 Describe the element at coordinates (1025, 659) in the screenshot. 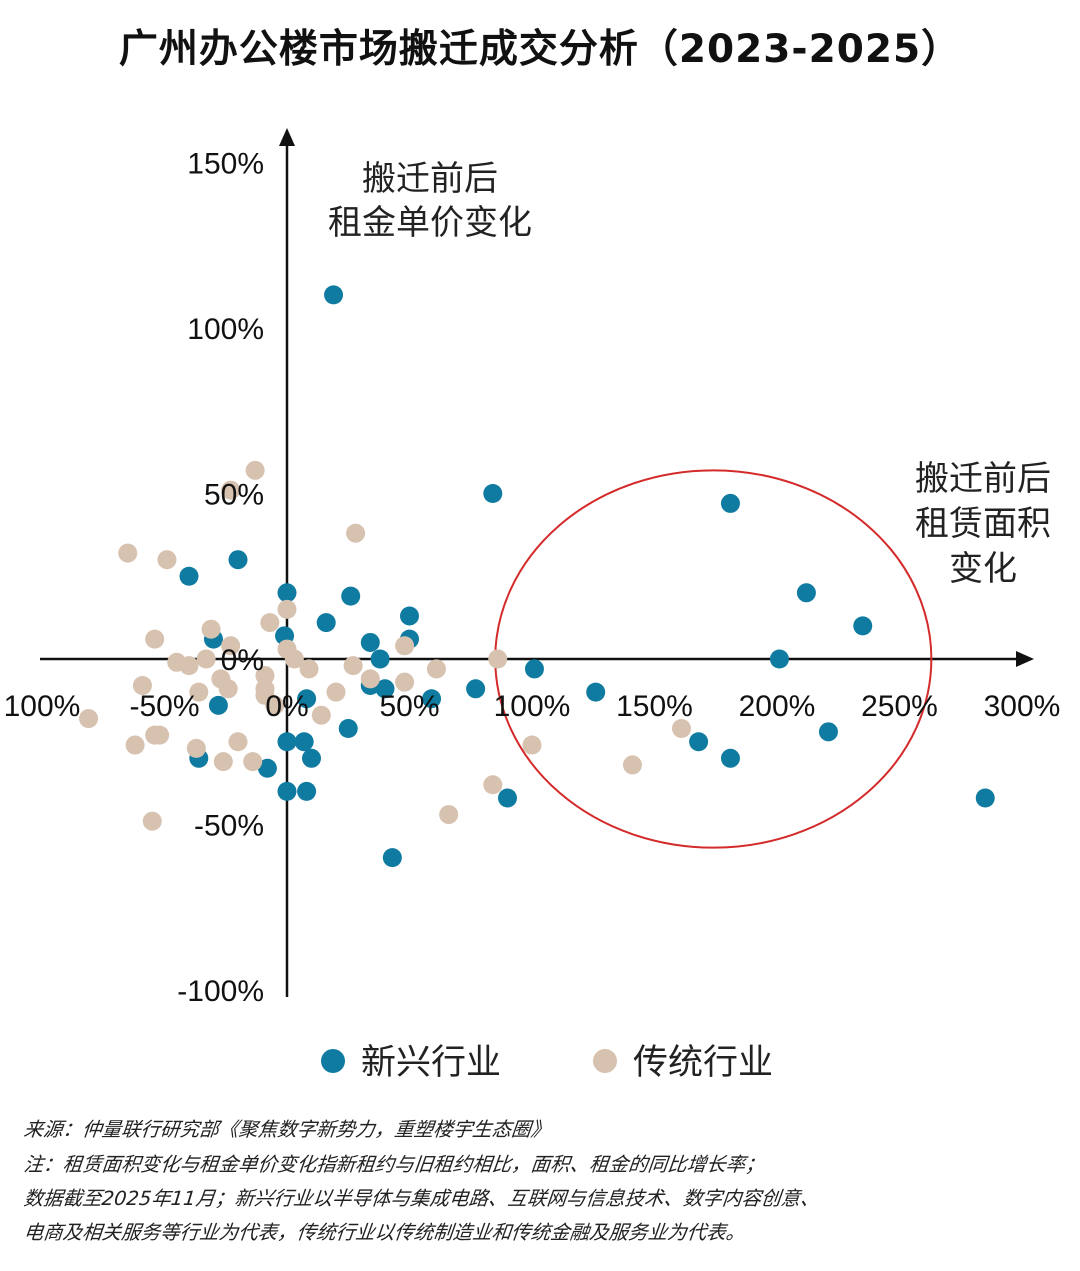

I see `x-axis-arrow-icon` at that location.